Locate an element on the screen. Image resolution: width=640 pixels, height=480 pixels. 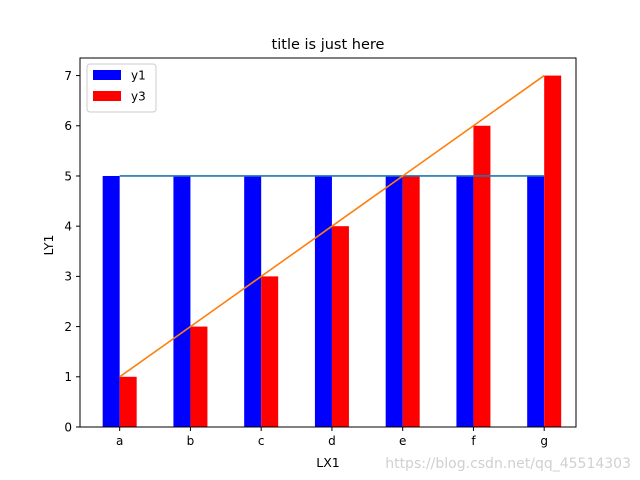
bar-y1-b is located at coordinates (182, 301).